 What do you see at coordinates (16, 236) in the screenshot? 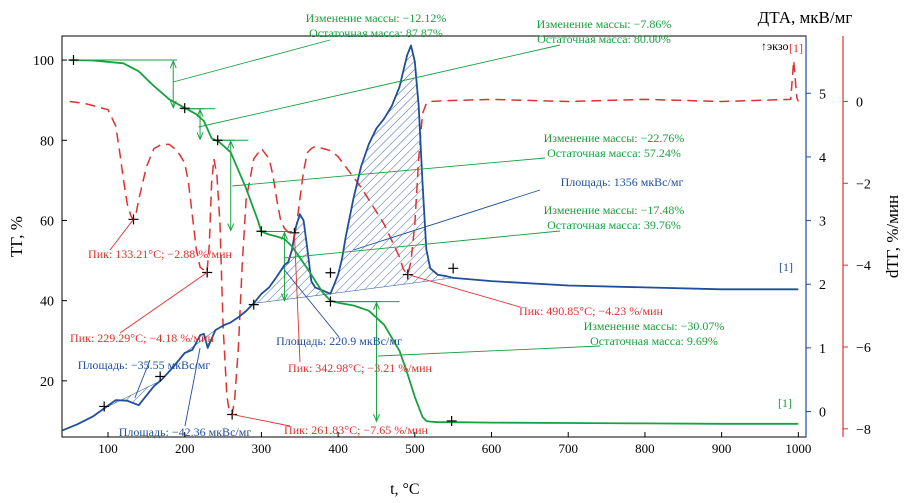
I see `tg-axis-label: ТГ, %` at bounding box center [16, 236].